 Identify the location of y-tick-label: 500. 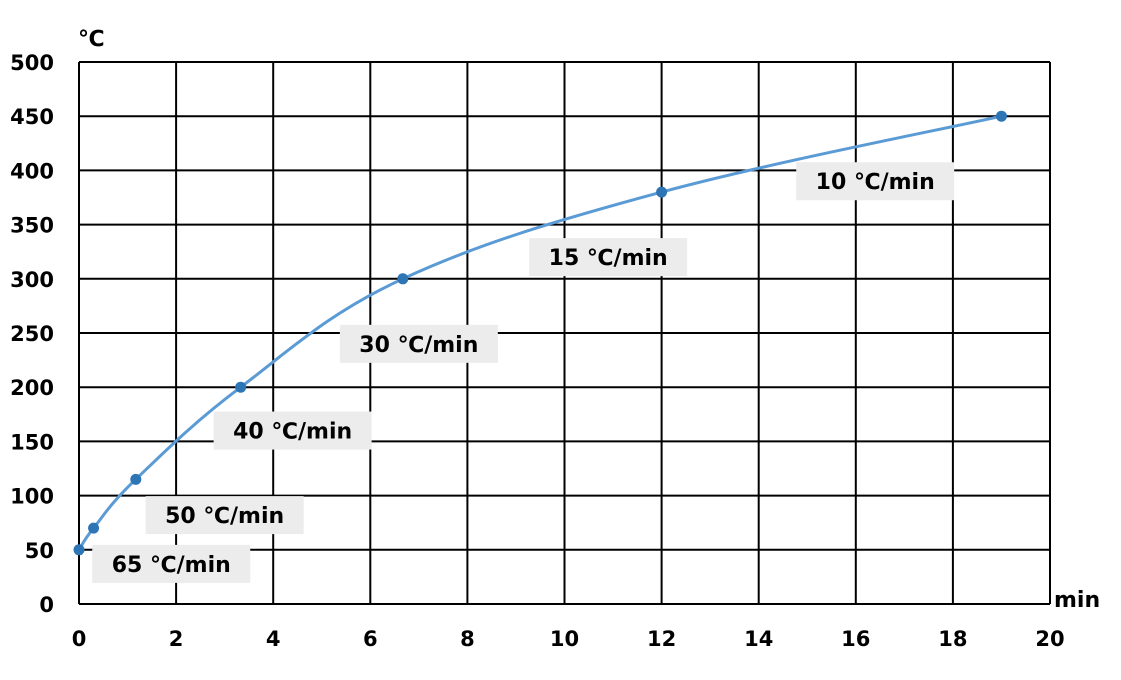
(32, 63).